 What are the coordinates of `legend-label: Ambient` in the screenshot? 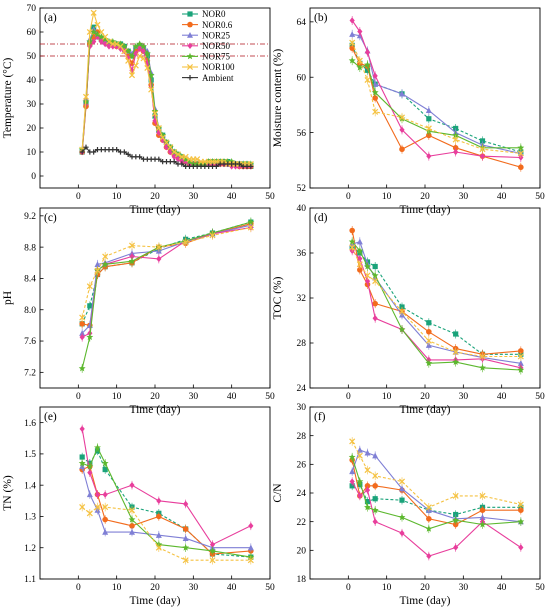 It's located at (218, 78).